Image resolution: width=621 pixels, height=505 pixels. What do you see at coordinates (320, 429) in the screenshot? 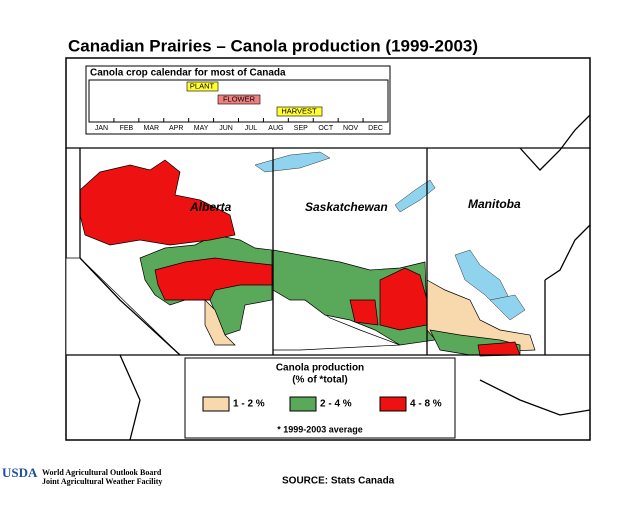
I see `legend-note: * 1999-2003 average` at bounding box center [320, 429].